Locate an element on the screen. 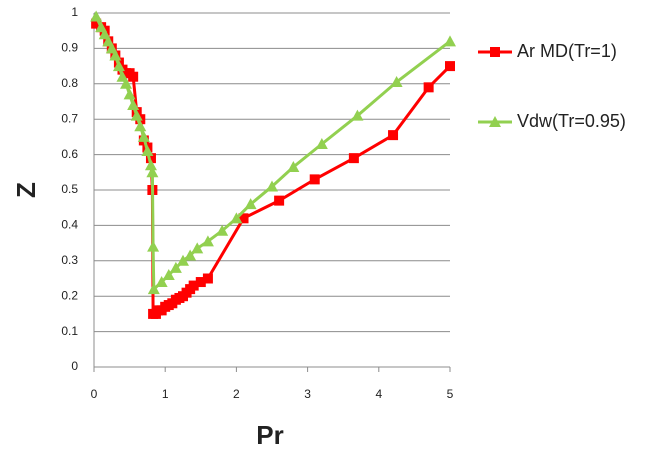 Image resolution: width=661 pixels, height=454 pixels. y-tick-label: 0.1 is located at coordinates (69, 331).